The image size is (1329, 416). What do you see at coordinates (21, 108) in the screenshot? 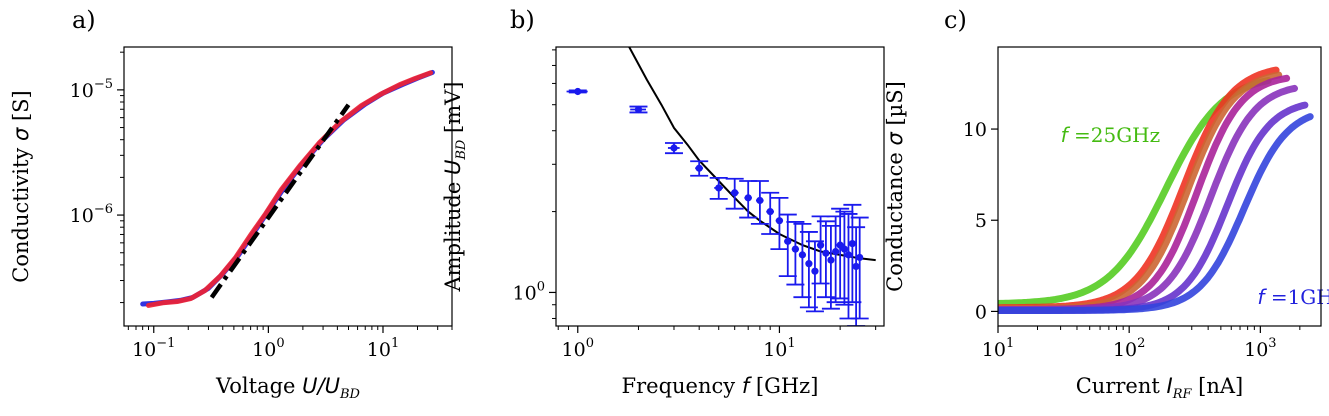
I see `y-axis-label-unit: [S]` at bounding box center [21, 108].